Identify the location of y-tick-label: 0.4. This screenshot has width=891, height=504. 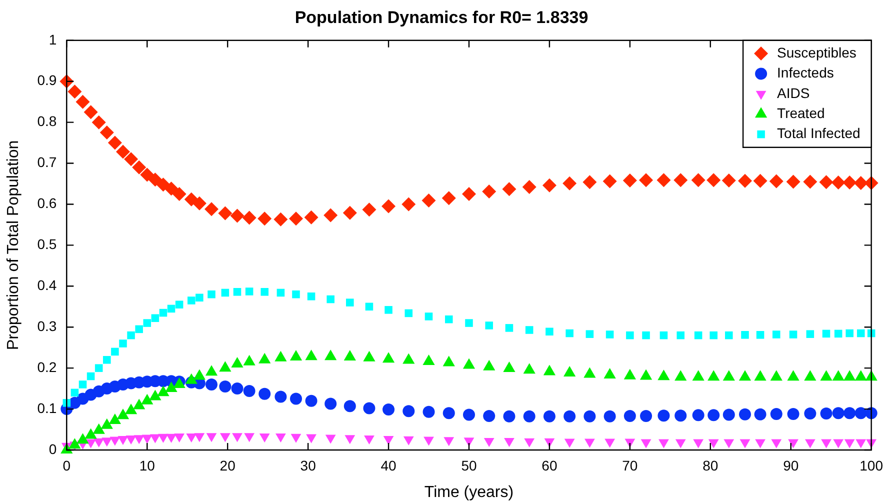
(47, 285).